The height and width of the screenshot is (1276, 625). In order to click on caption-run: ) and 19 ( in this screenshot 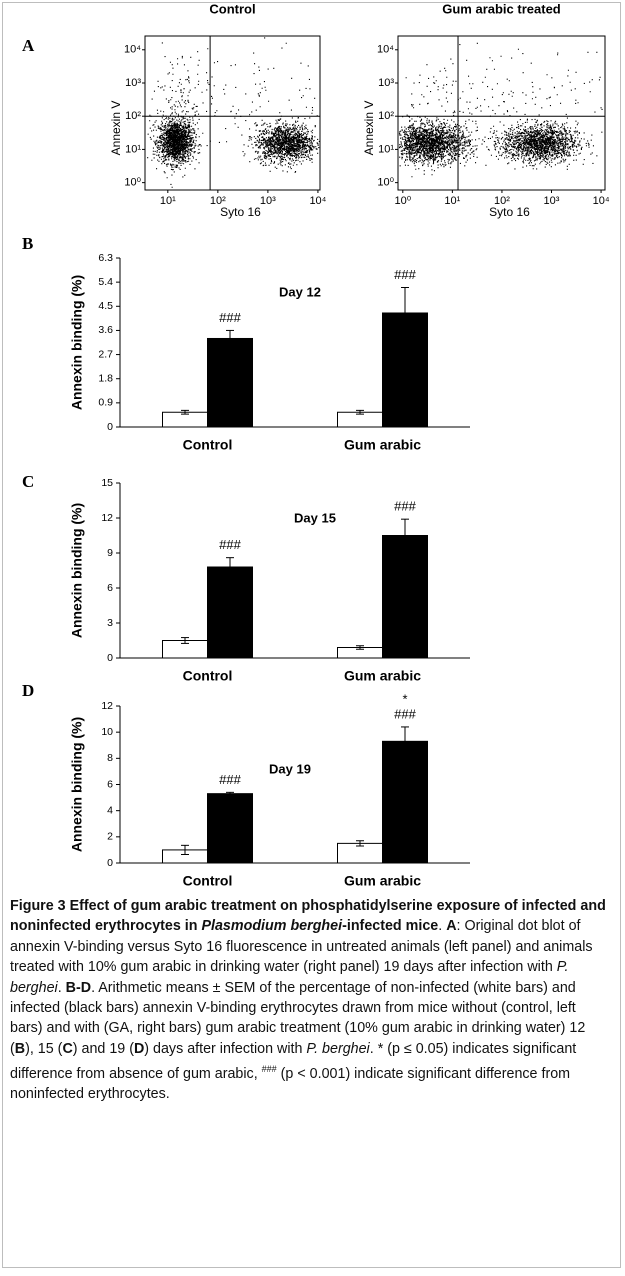, I will do `click(103, 1048)`.